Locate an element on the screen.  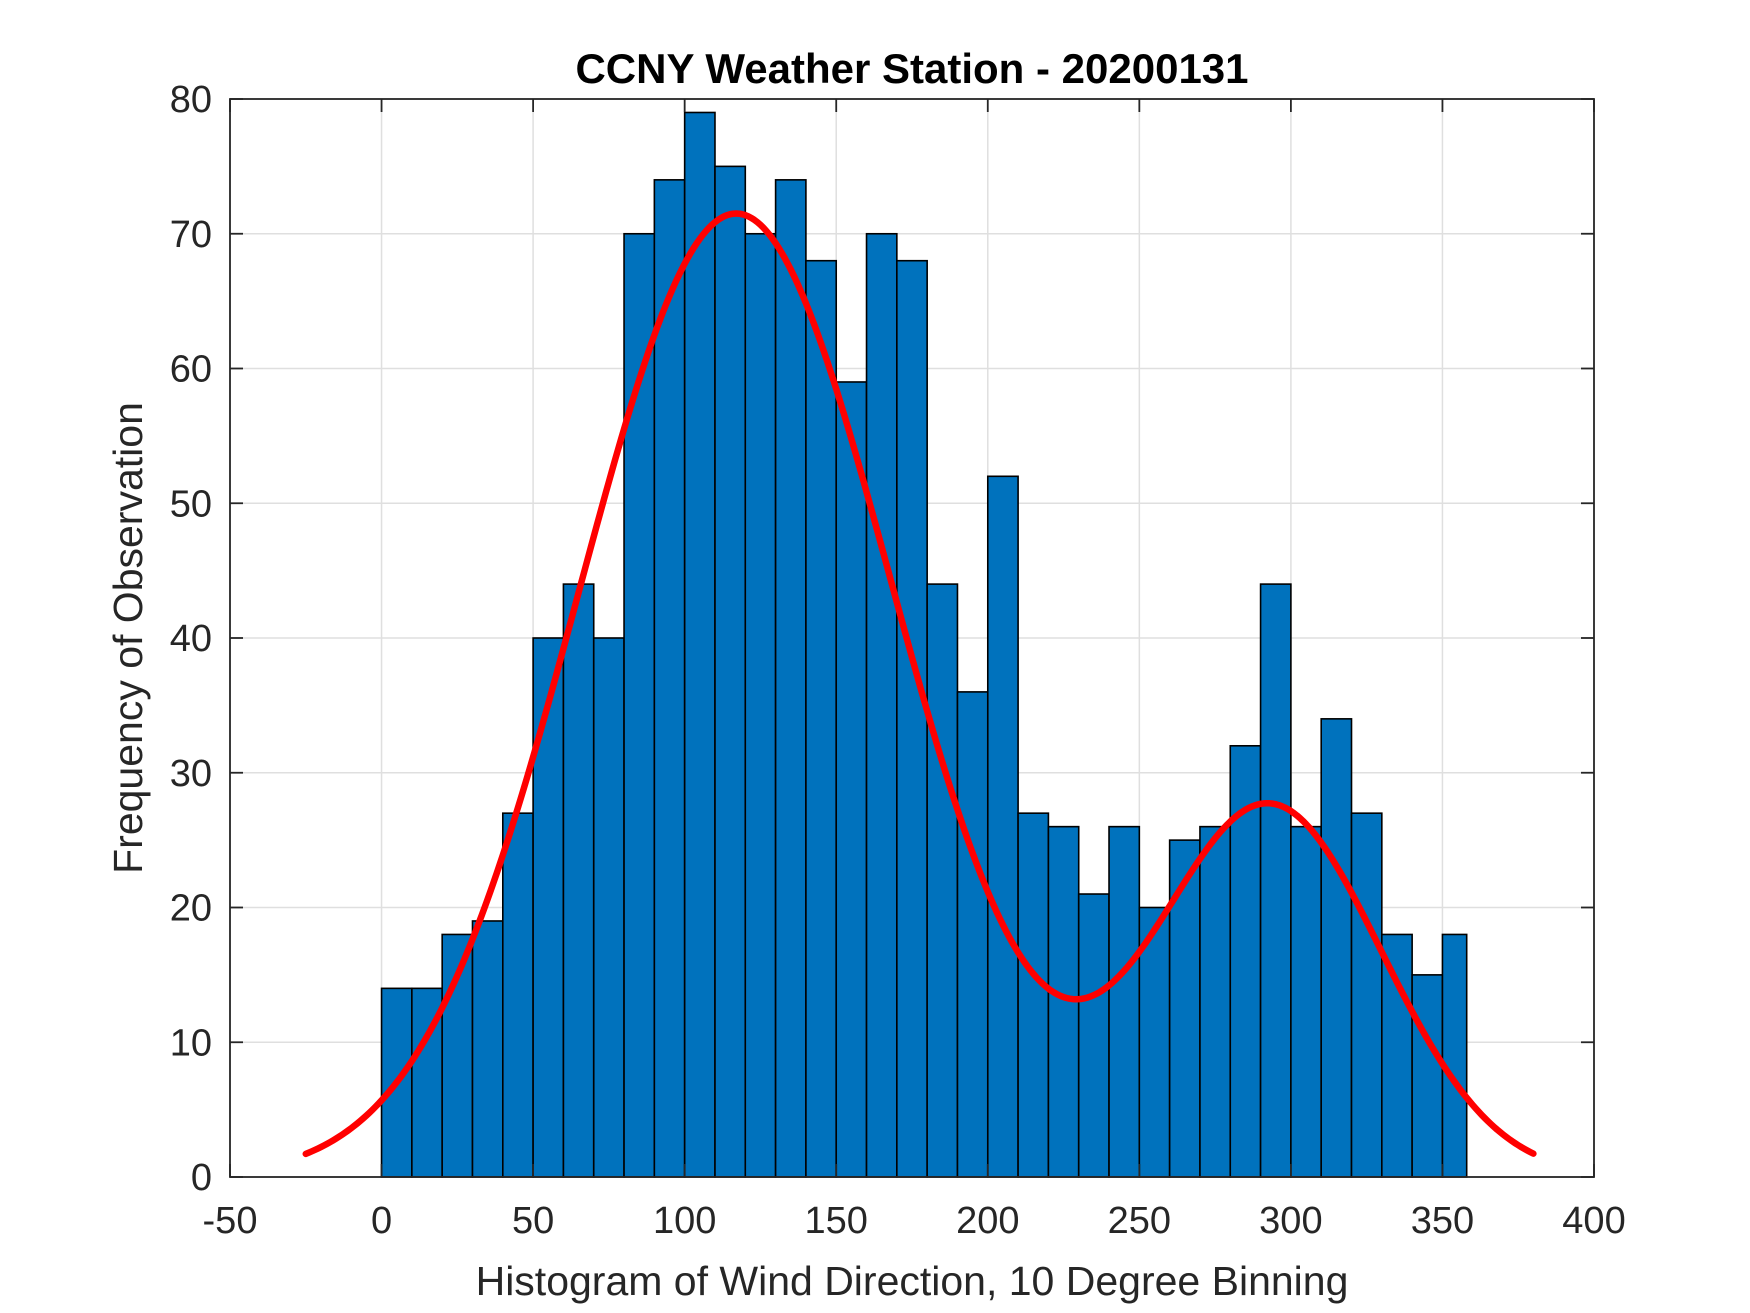
y-tick-label: 70 is located at coordinates (191, 235).